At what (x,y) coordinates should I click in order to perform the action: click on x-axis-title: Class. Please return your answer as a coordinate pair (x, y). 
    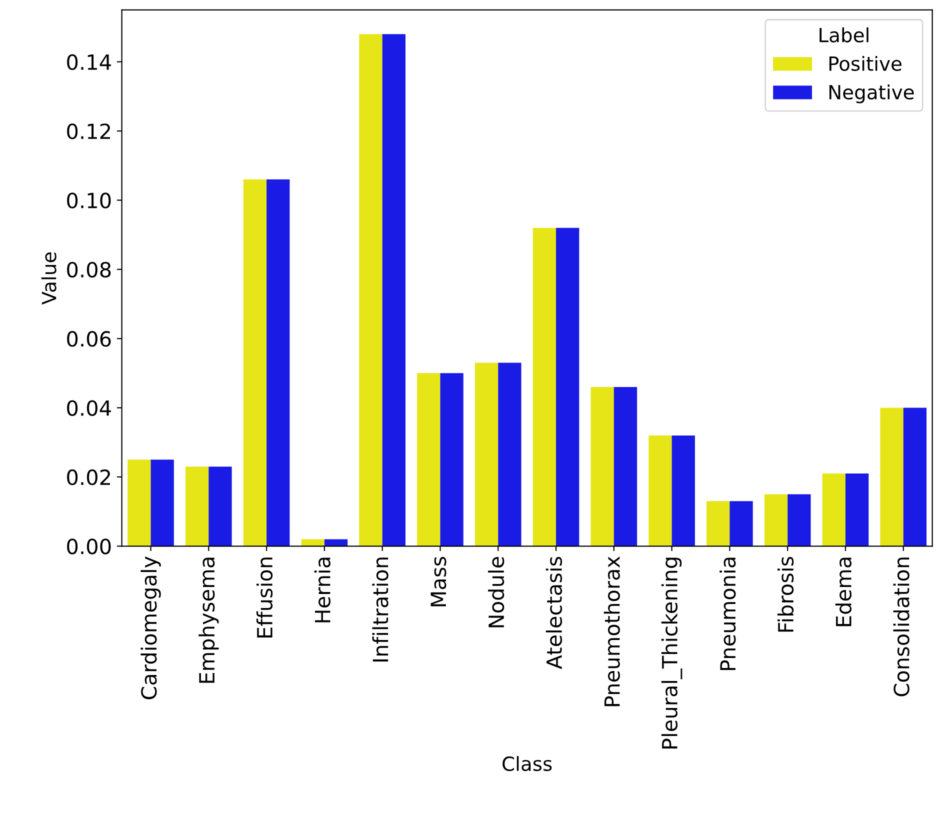
    Looking at the image, I should click on (527, 764).